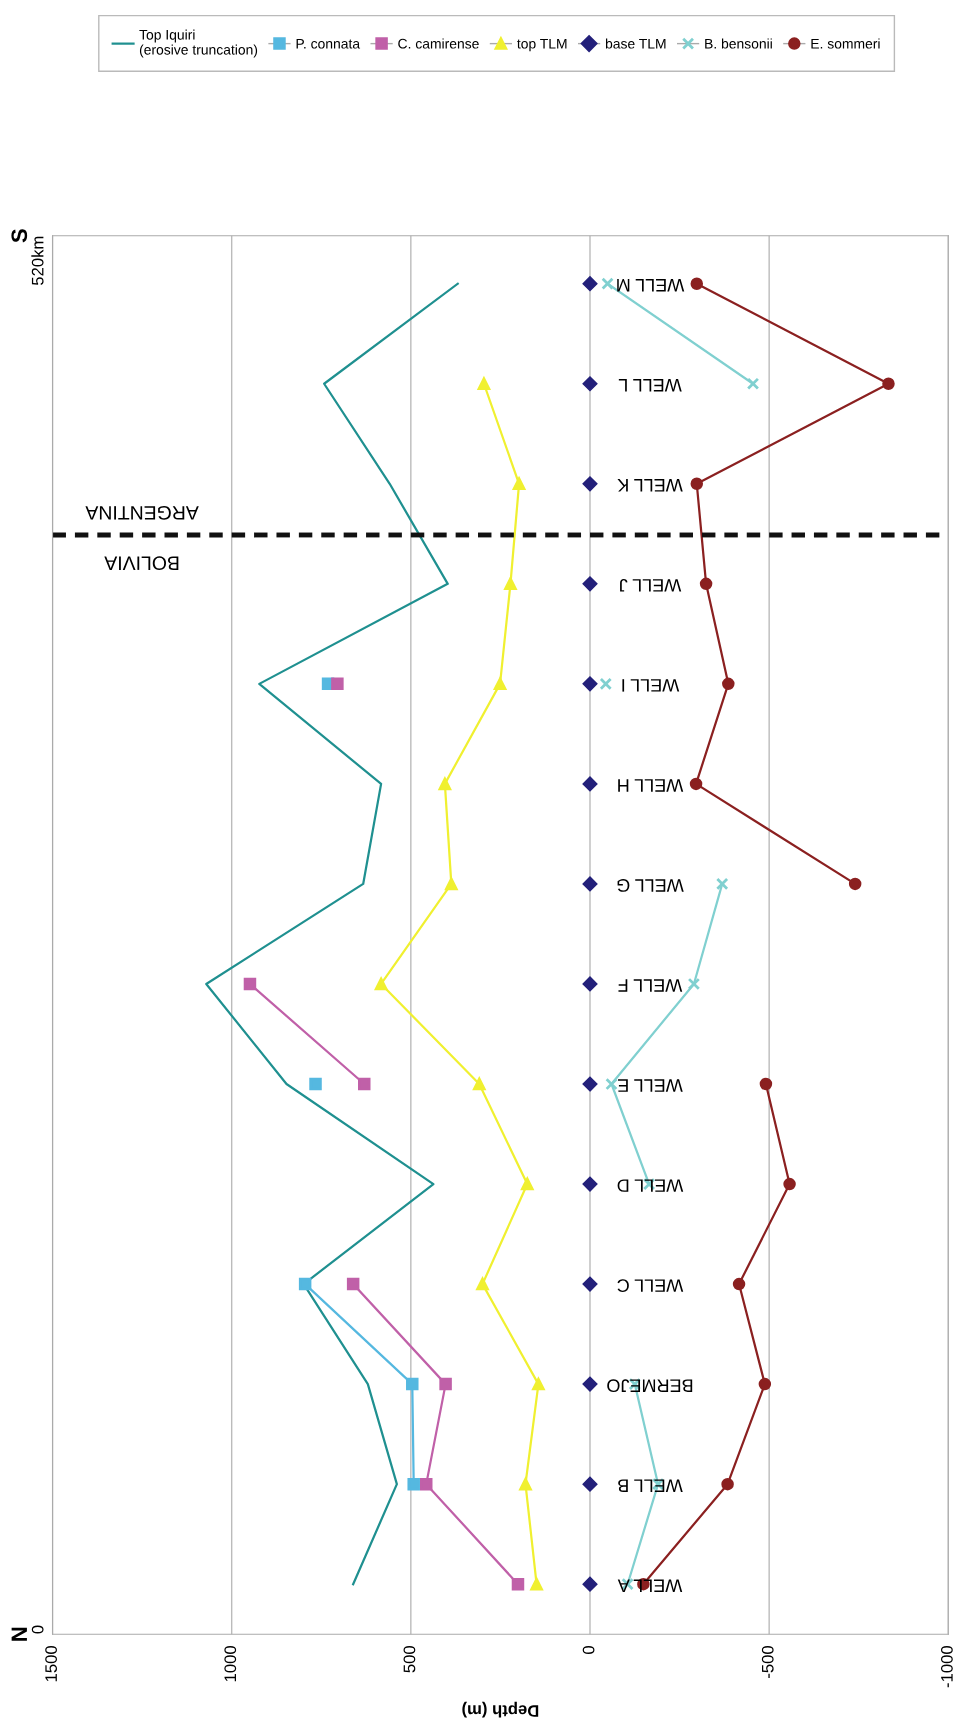  I want to click on y-tick-label: WELL E, so click(650, 1085).